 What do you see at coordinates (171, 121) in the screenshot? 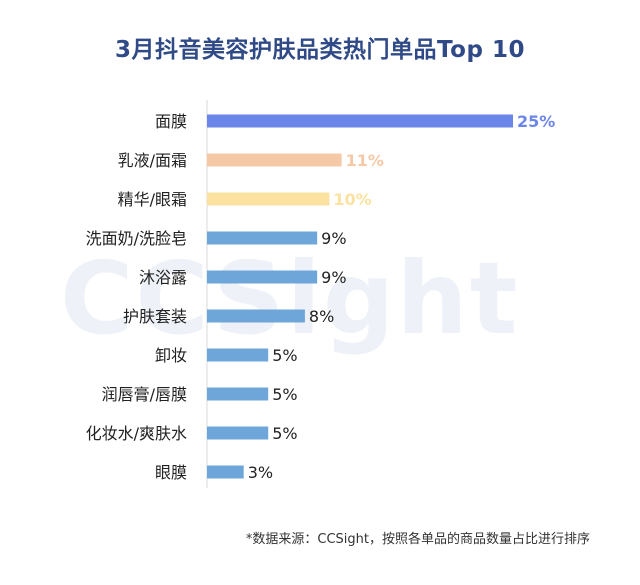
I see `category-label: 面膜` at bounding box center [171, 121].